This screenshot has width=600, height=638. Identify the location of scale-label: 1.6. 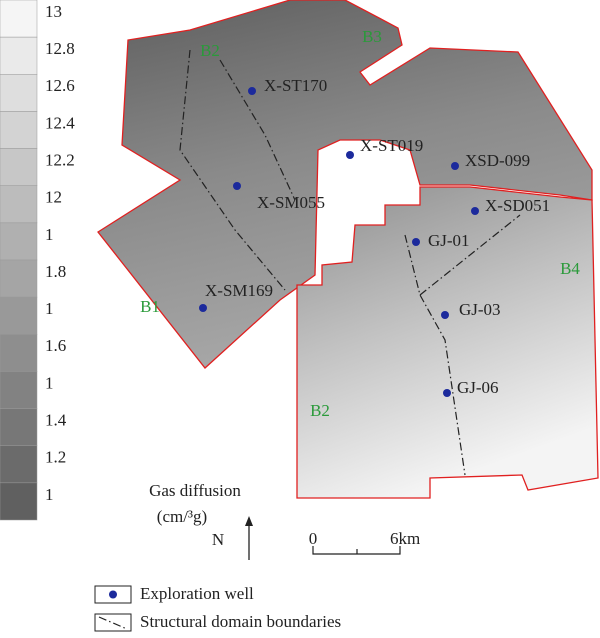
(55, 345).